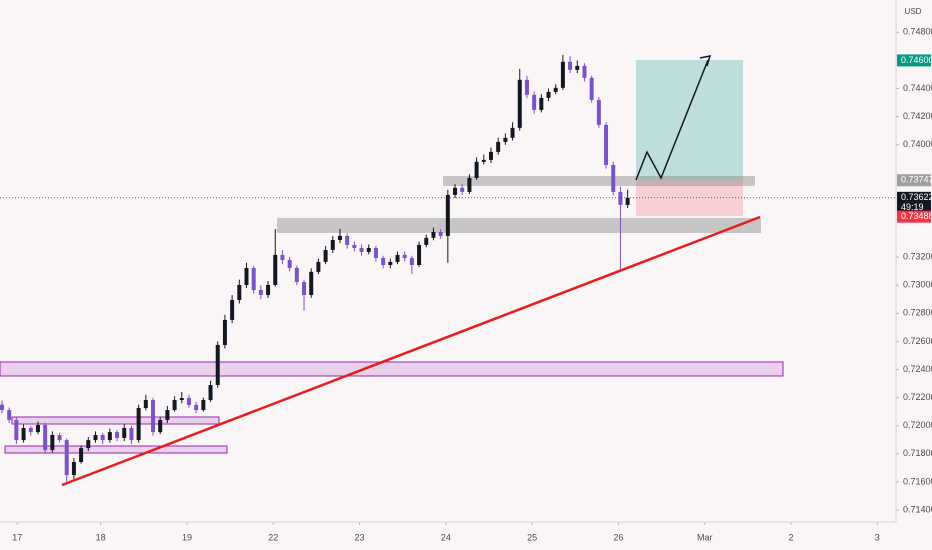  I want to click on target-zone, so click(689, 120).